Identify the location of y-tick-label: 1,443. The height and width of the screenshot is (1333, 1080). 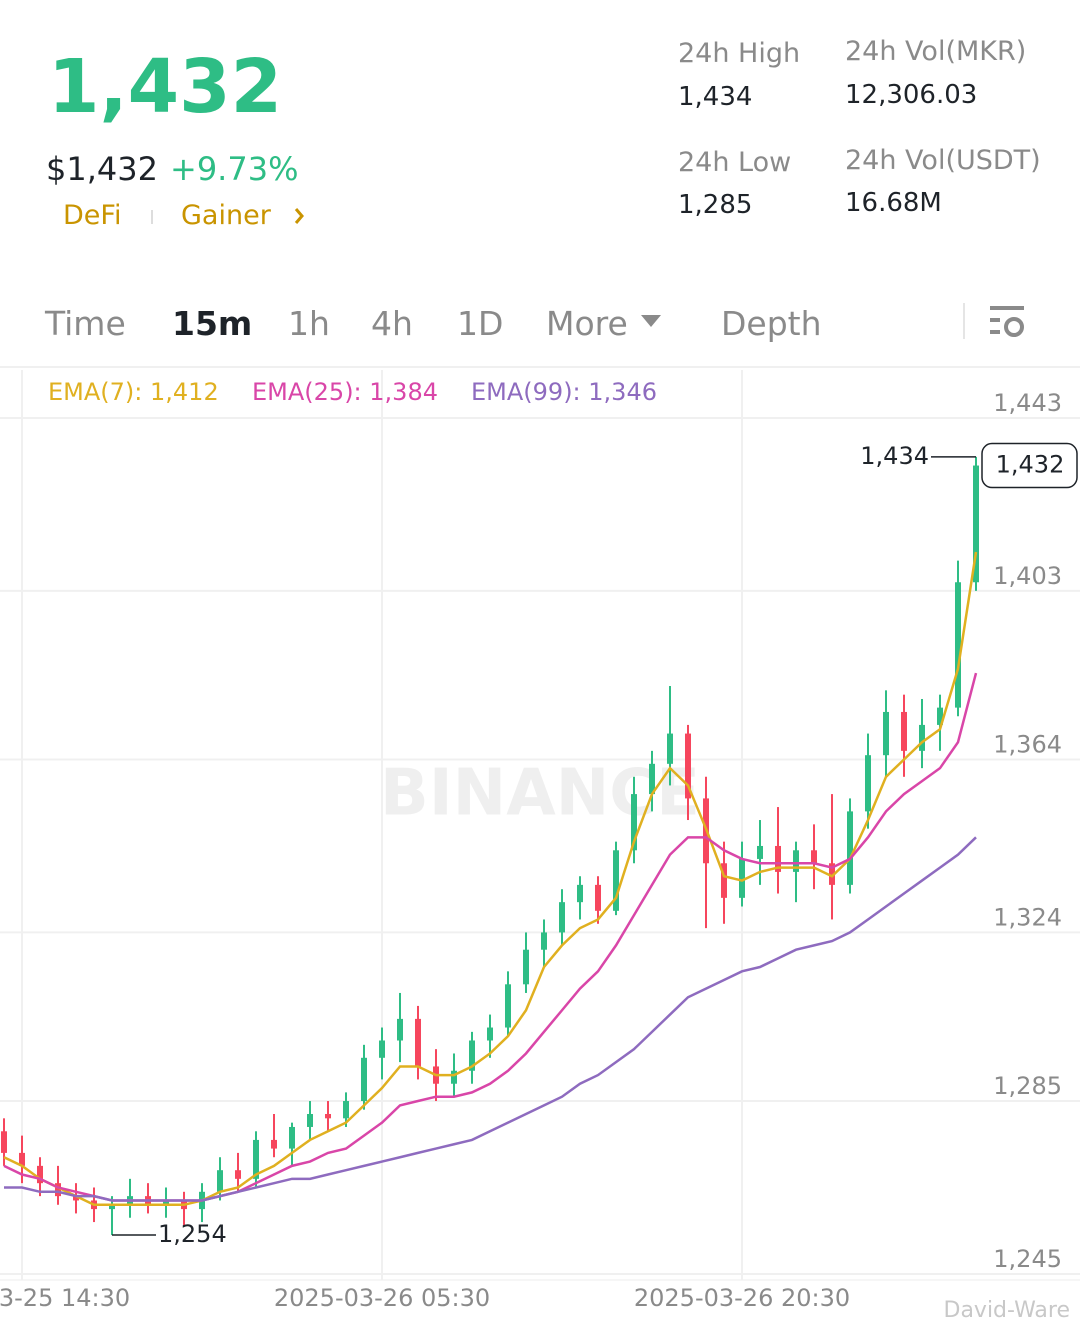
(1027, 403).